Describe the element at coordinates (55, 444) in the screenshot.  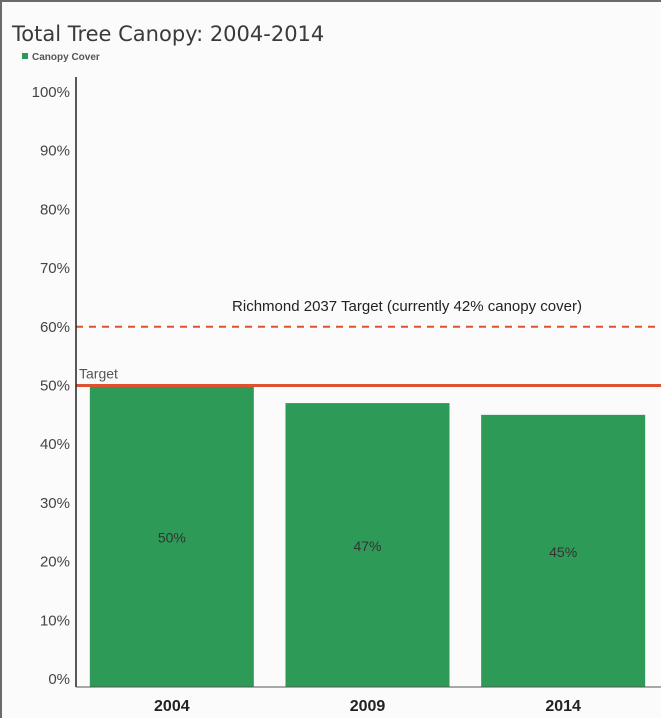
I see `y-tick-label: 40%` at that location.